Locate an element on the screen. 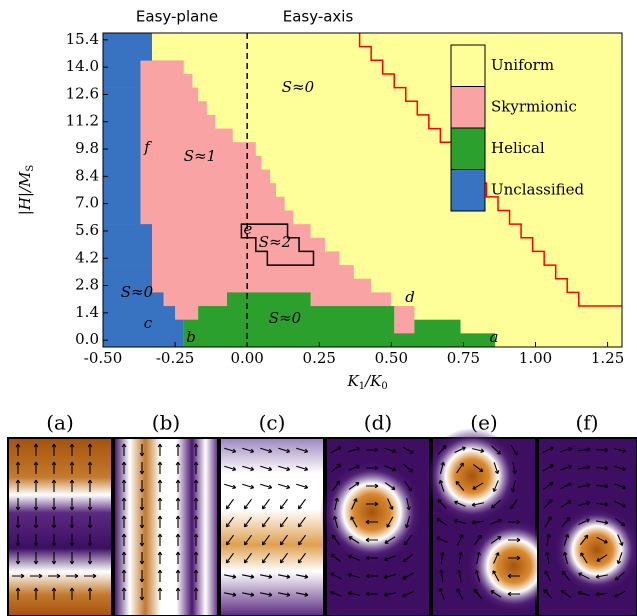 Image resolution: width=637 pixels, height=616 pixels. annotation: c is located at coordinates (148, 323).